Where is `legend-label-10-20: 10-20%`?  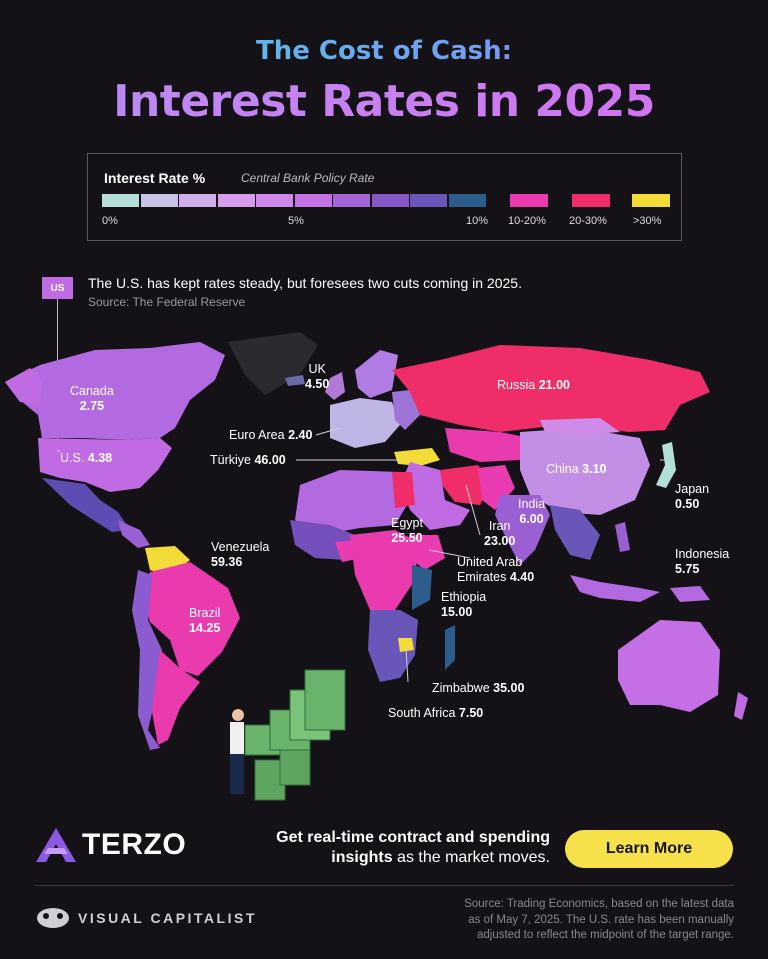 legend-label-10-20: 10-20% is located at coordinates (527, 221).